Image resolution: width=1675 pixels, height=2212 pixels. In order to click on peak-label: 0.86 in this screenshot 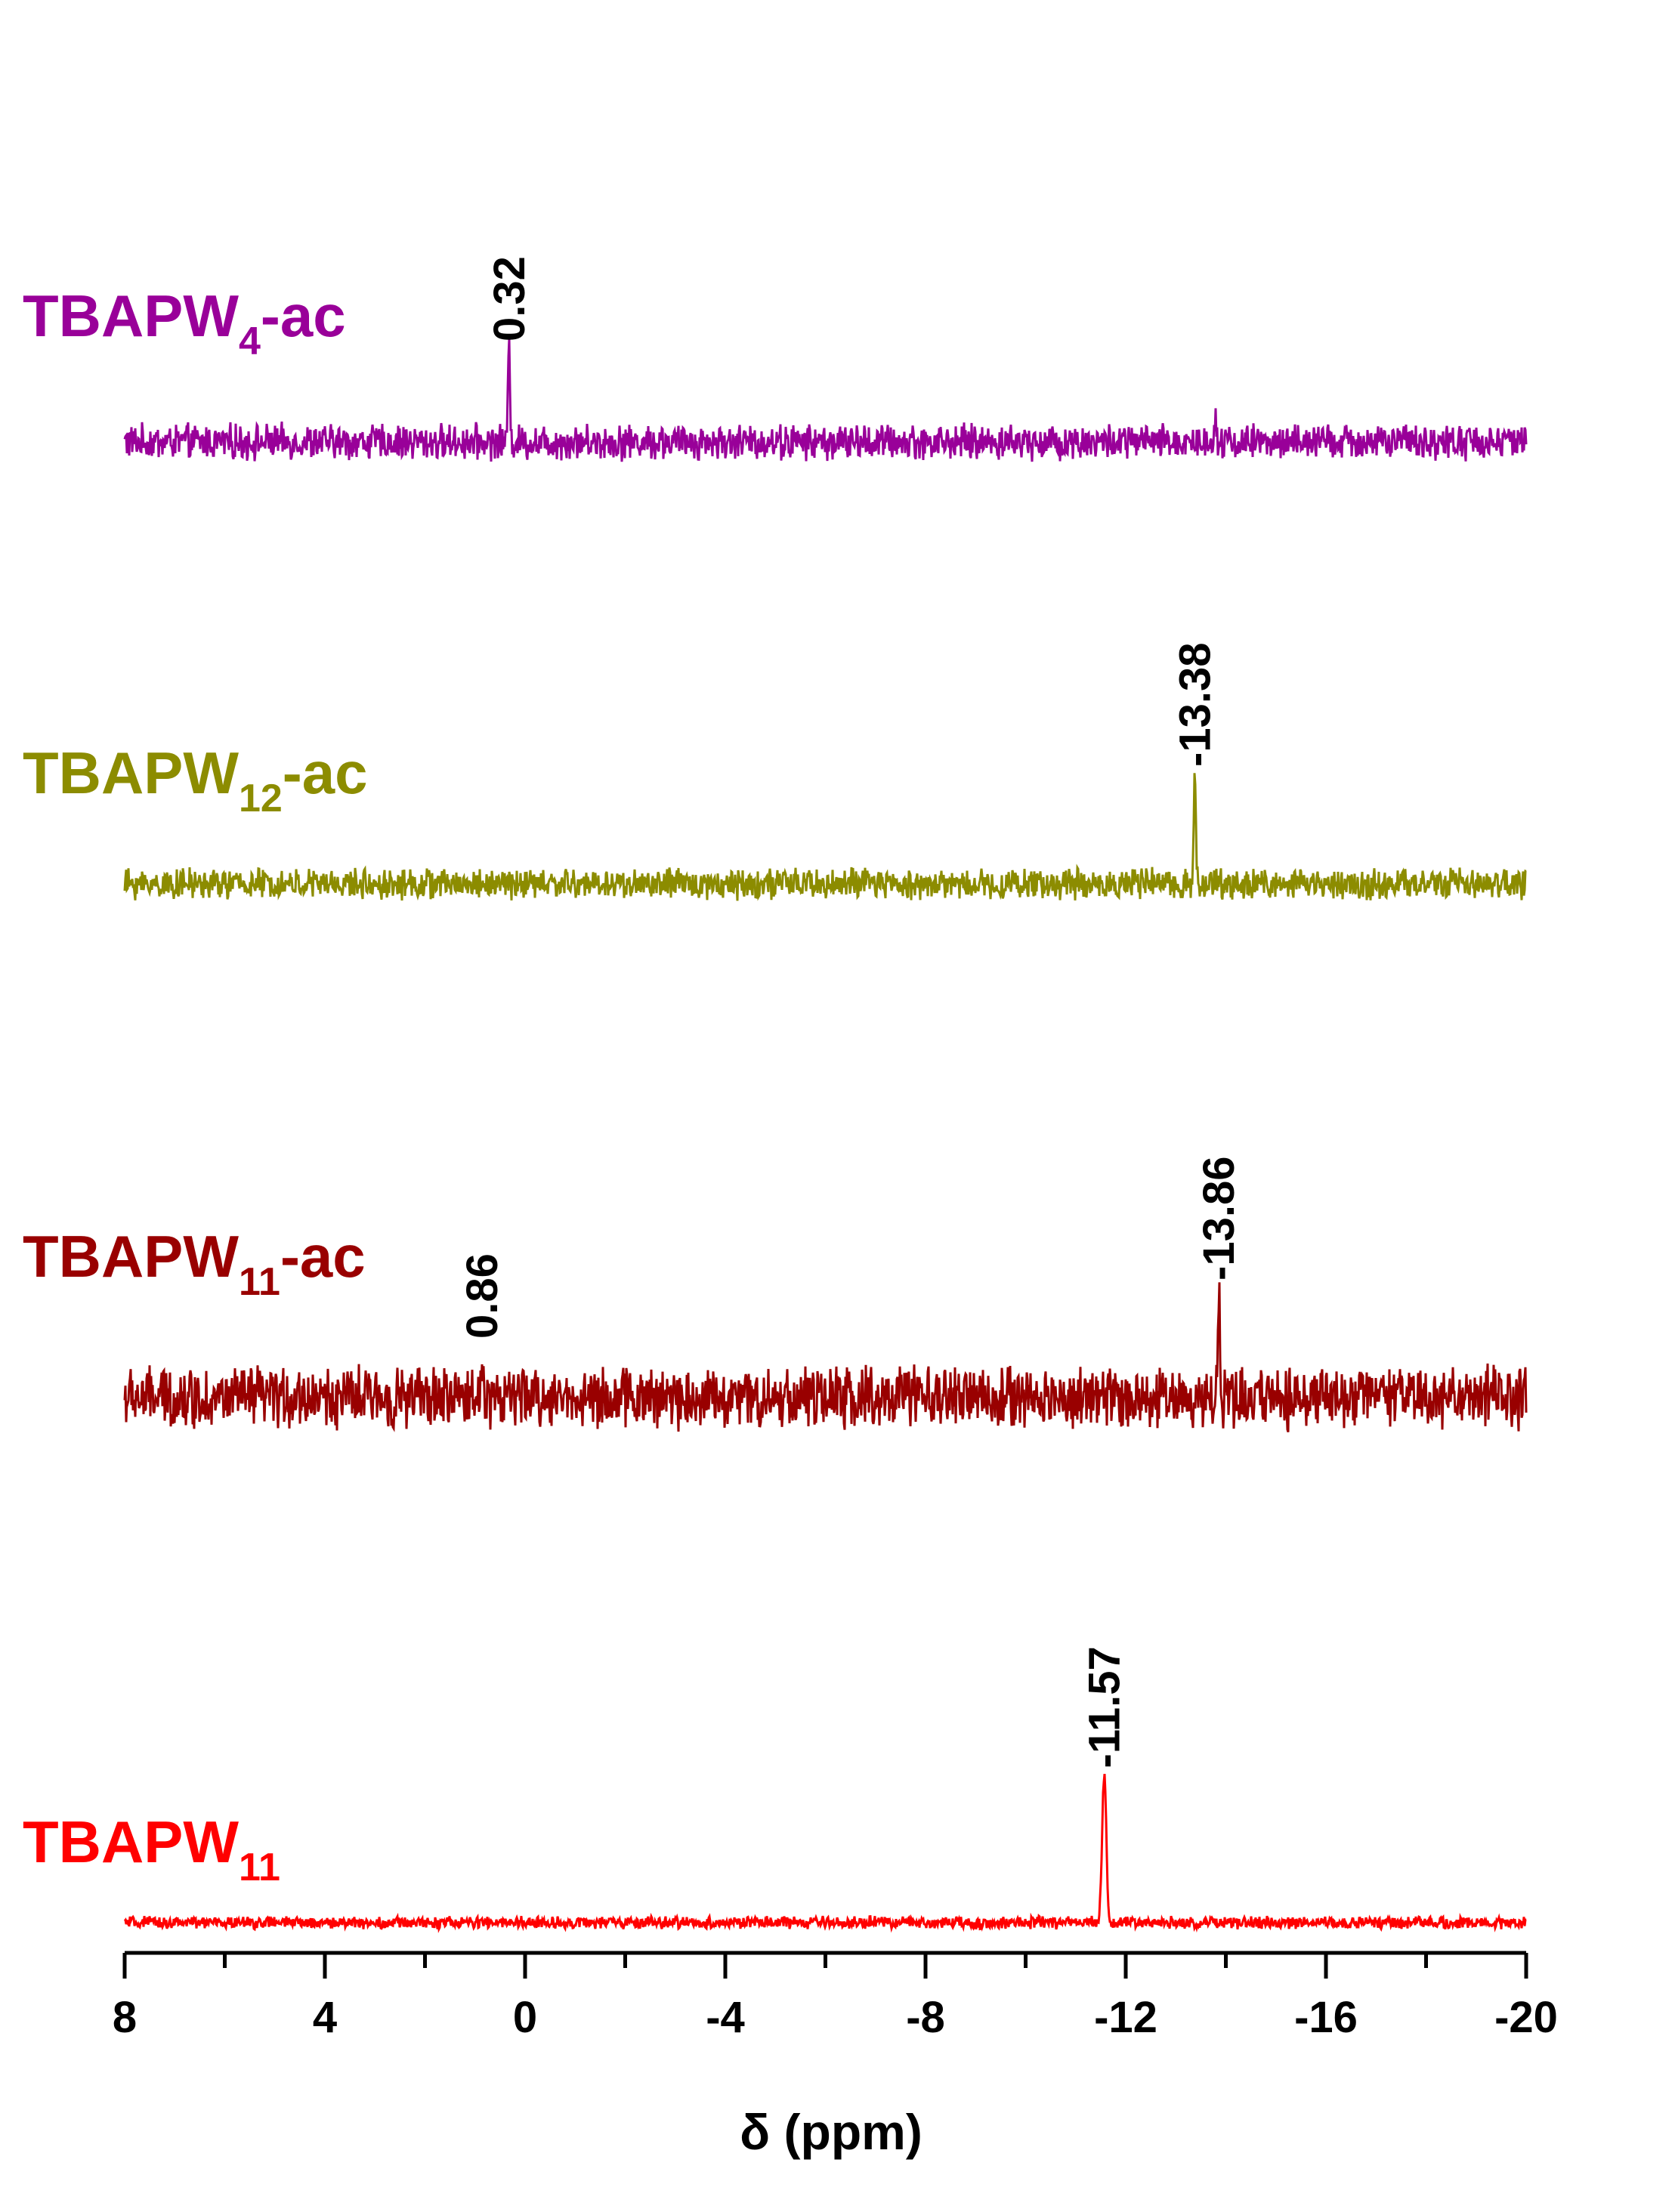, I will do `click(482, 1296)`.